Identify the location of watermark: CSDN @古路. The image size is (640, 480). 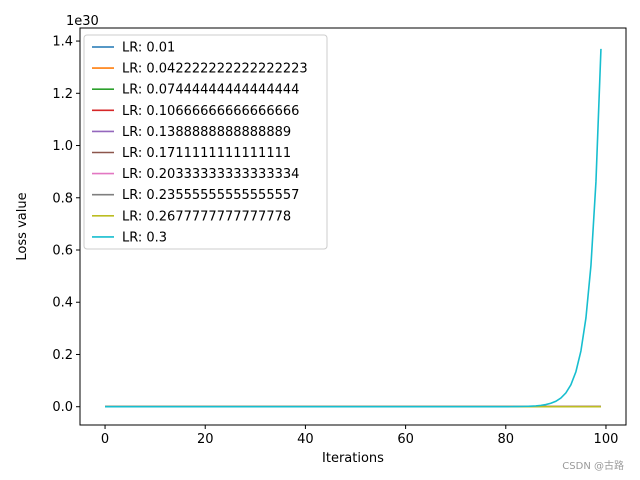
(593, 465).